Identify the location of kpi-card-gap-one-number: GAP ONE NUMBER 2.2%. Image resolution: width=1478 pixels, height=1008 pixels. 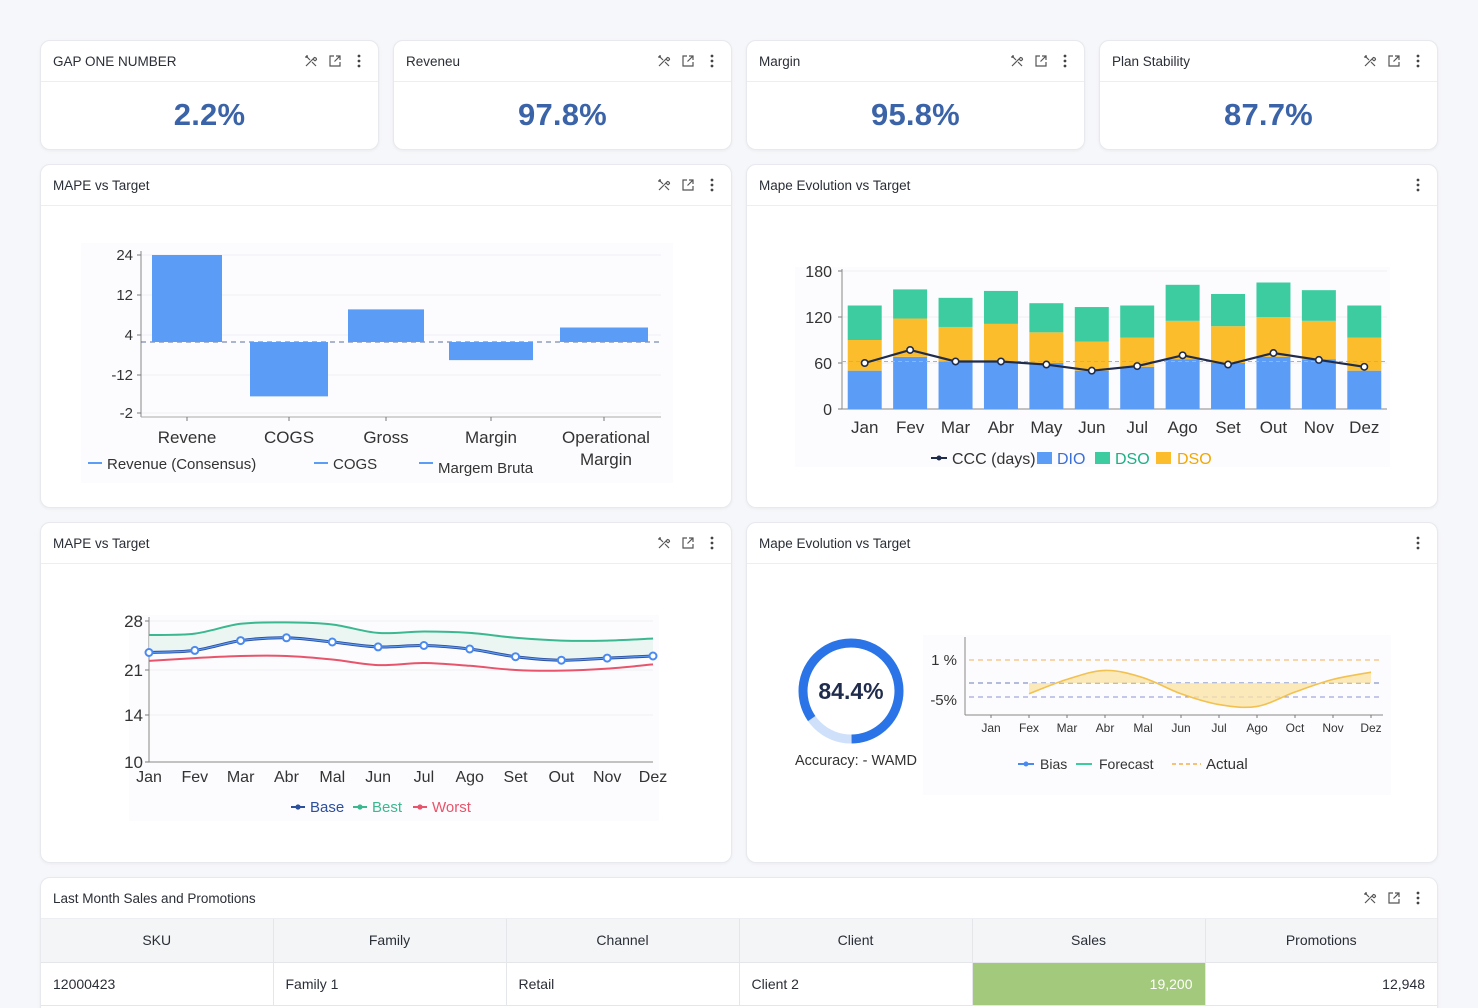
(209, 95).